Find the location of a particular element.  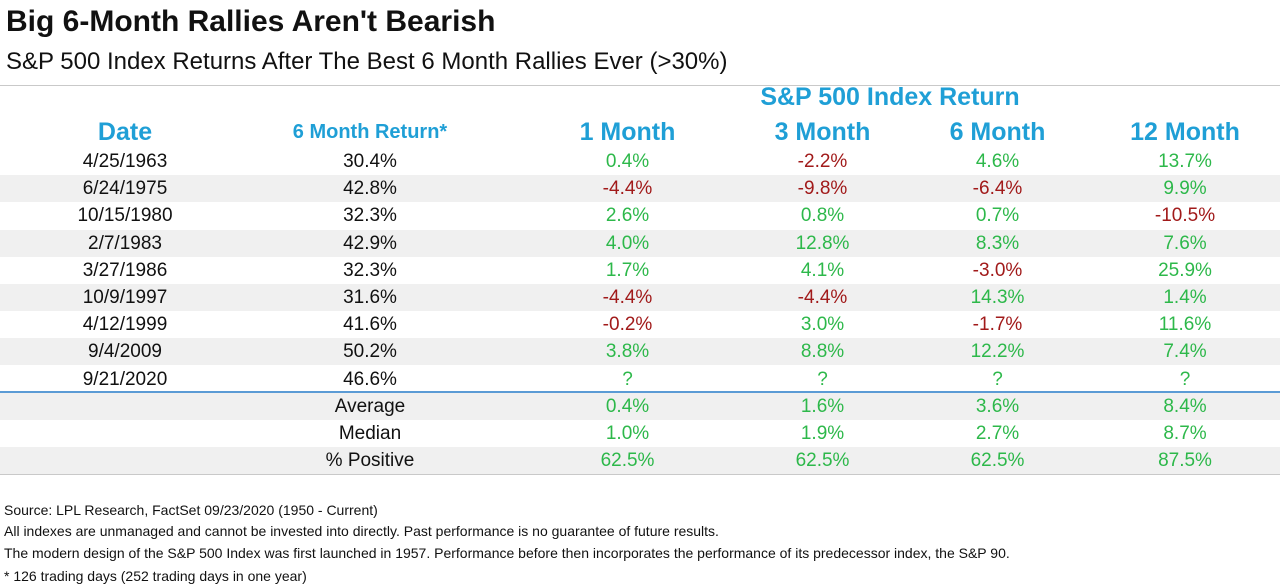

three-month-cell: -4.4% is located at coordinates (822, 297).